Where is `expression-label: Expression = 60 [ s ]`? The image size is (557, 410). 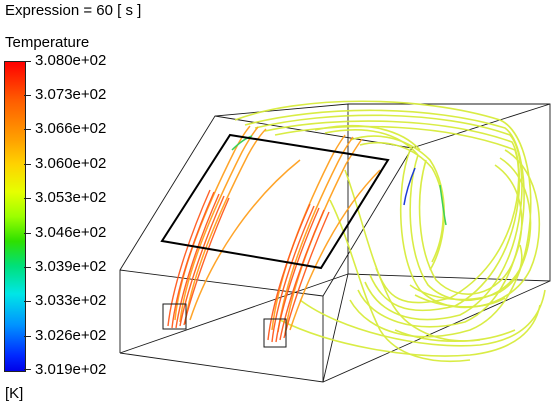
expression-label: Expression = 60 [ s ] is located at coordinates (73, 10).